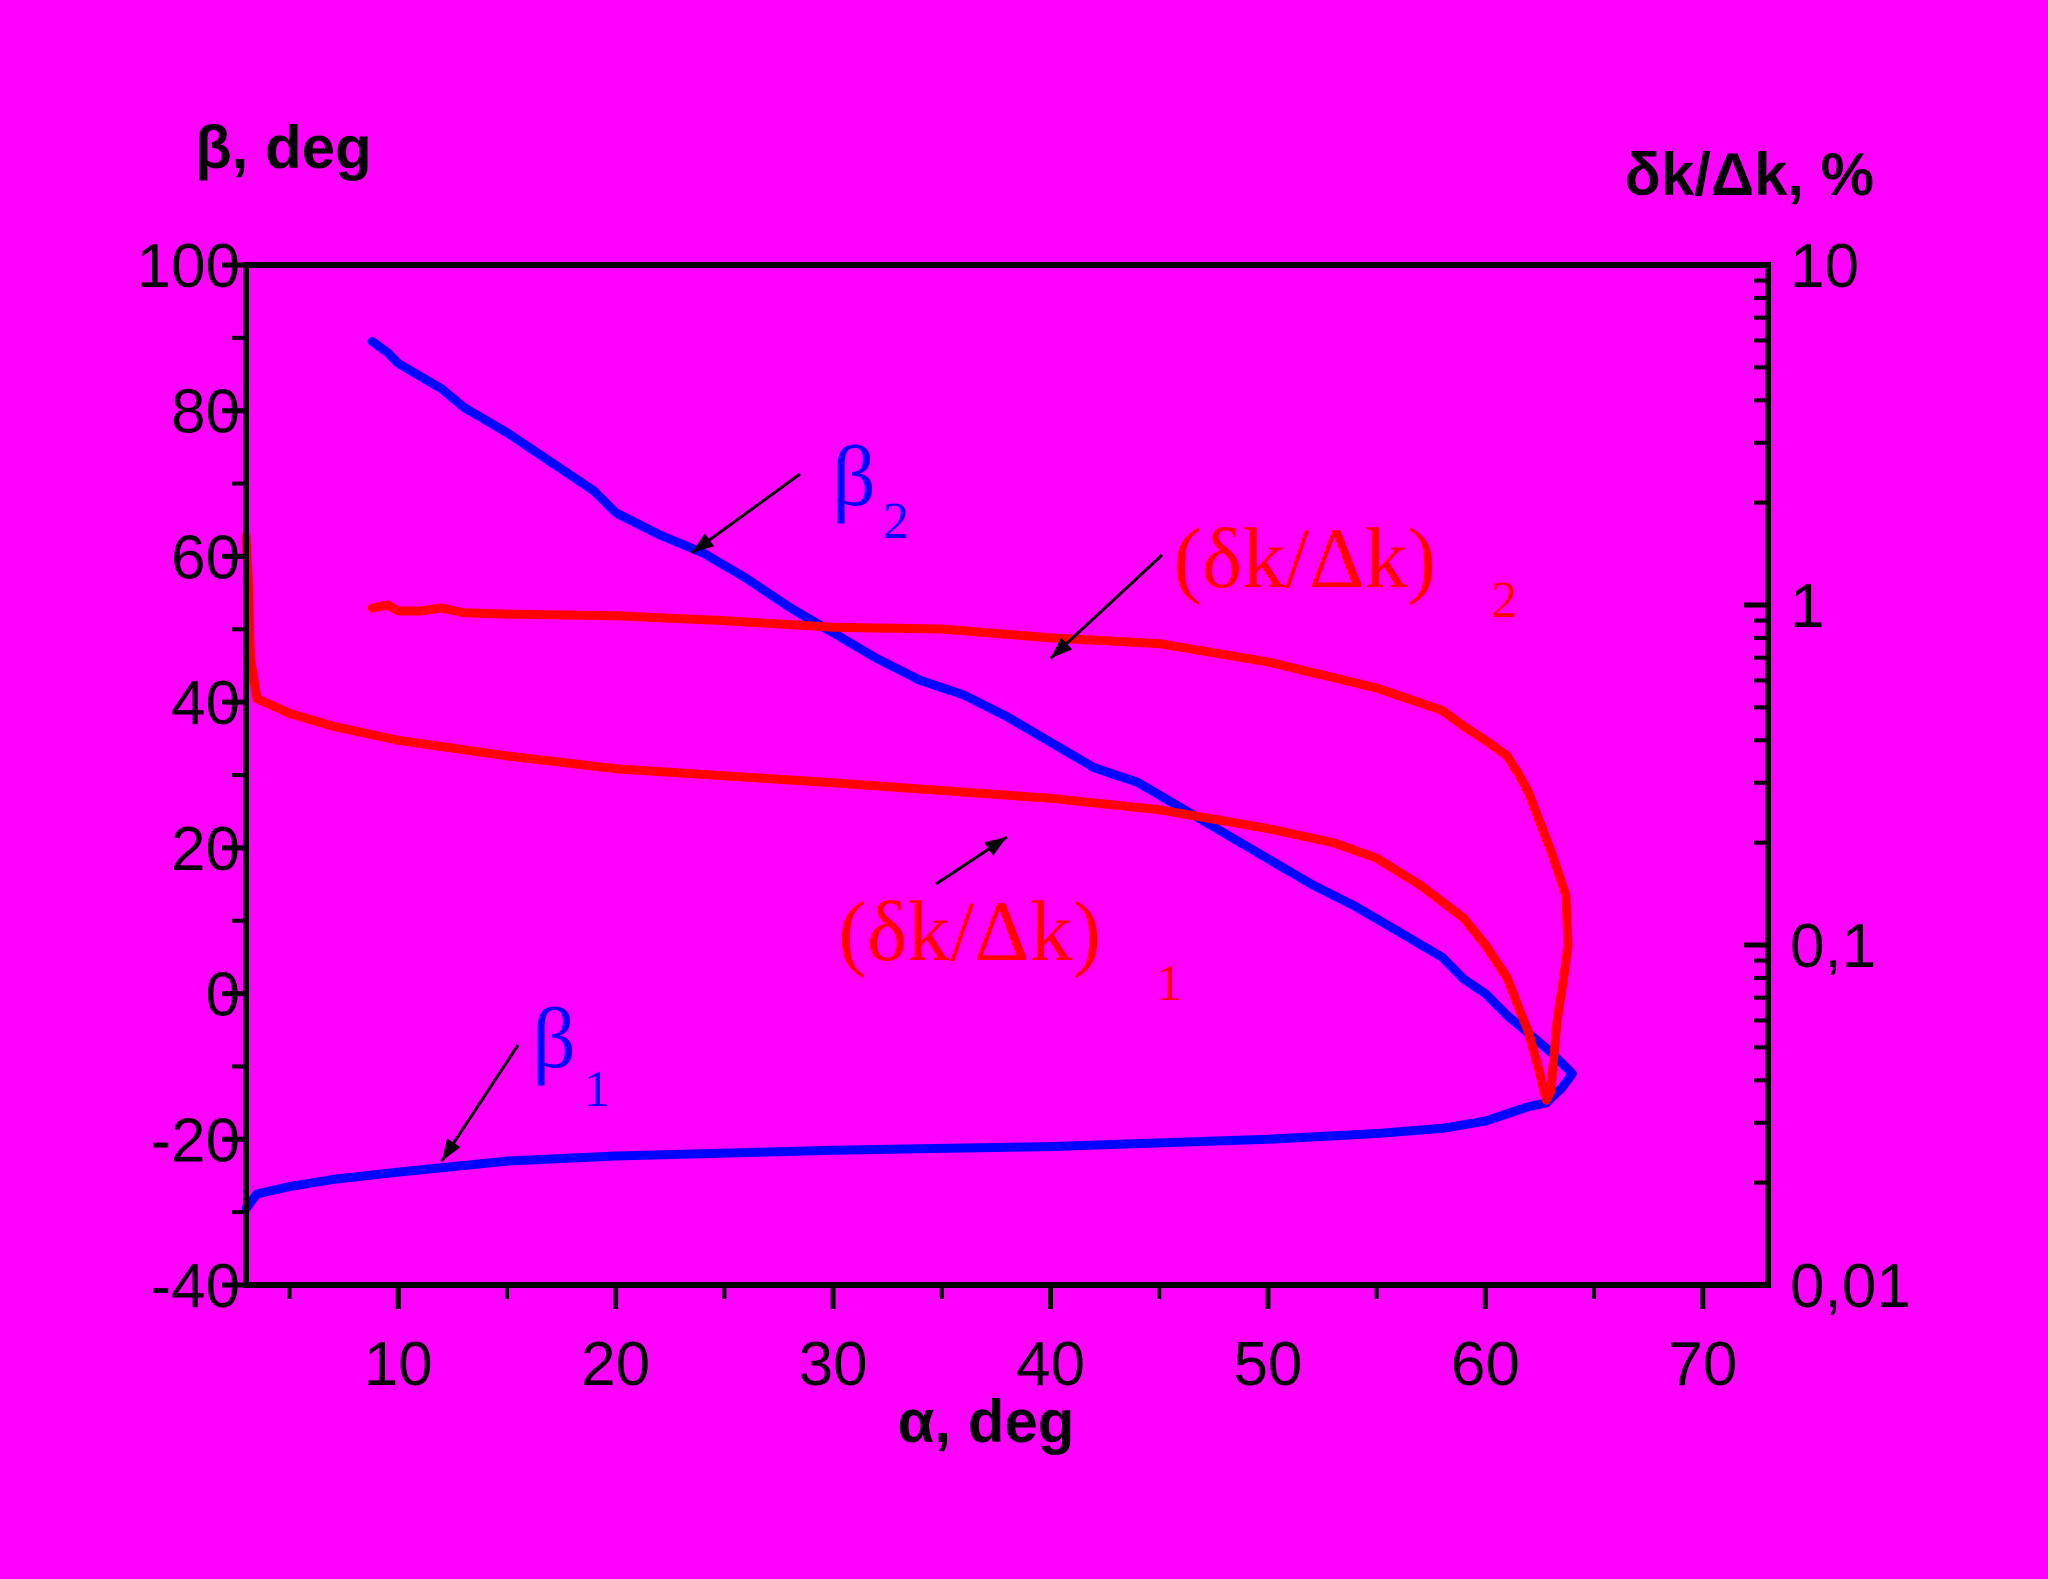 The image size is (2048, 1579). Describe the element at coordinates (1807, 606) in the screenshot. I see `y-right-tick-label: 1` at that location.